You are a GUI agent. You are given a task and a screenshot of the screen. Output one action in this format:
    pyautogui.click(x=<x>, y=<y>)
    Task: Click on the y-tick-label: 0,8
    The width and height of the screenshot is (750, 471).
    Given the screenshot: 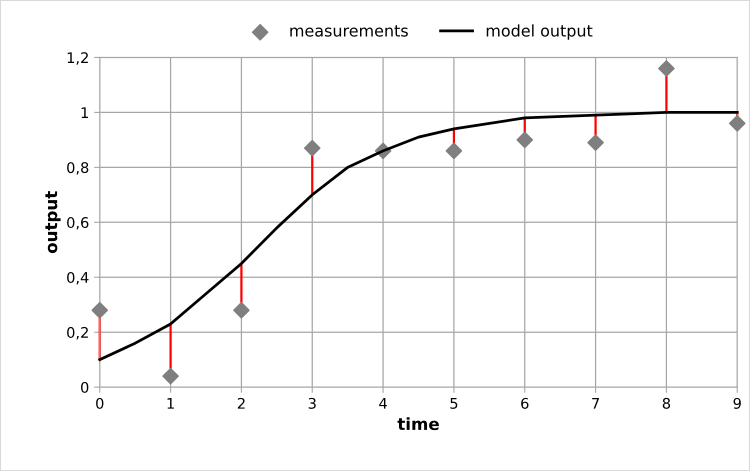 What is the action you would take?
    pyautogui.click(x=77, y=168)
    